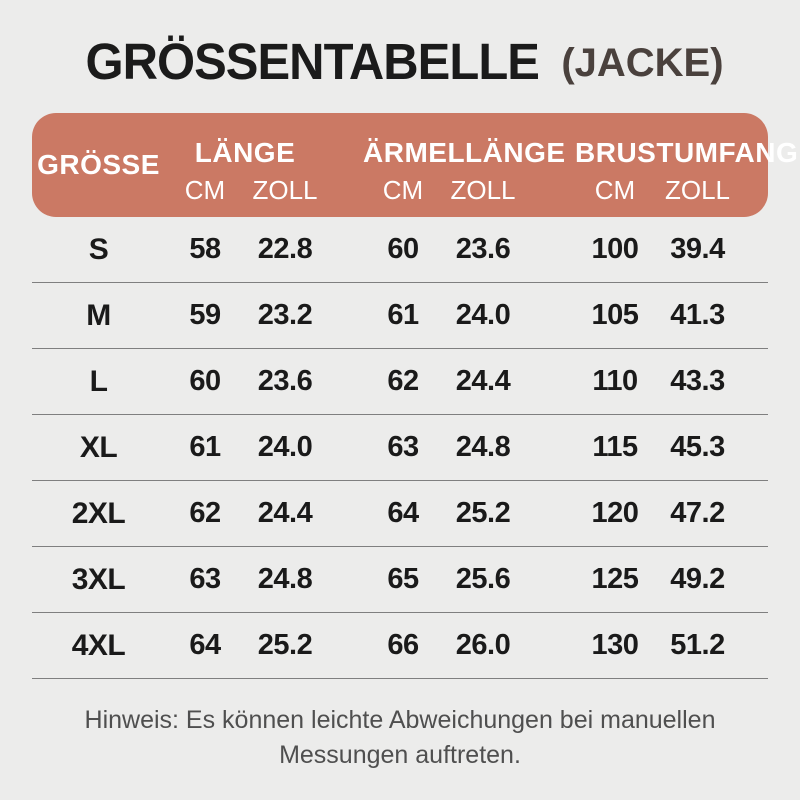 The width and height of the screenshot is (800, 800). Describe the element at coordinates (205, 579) in the screenshot. I see `cell-laenge-cm: 63` at that location.